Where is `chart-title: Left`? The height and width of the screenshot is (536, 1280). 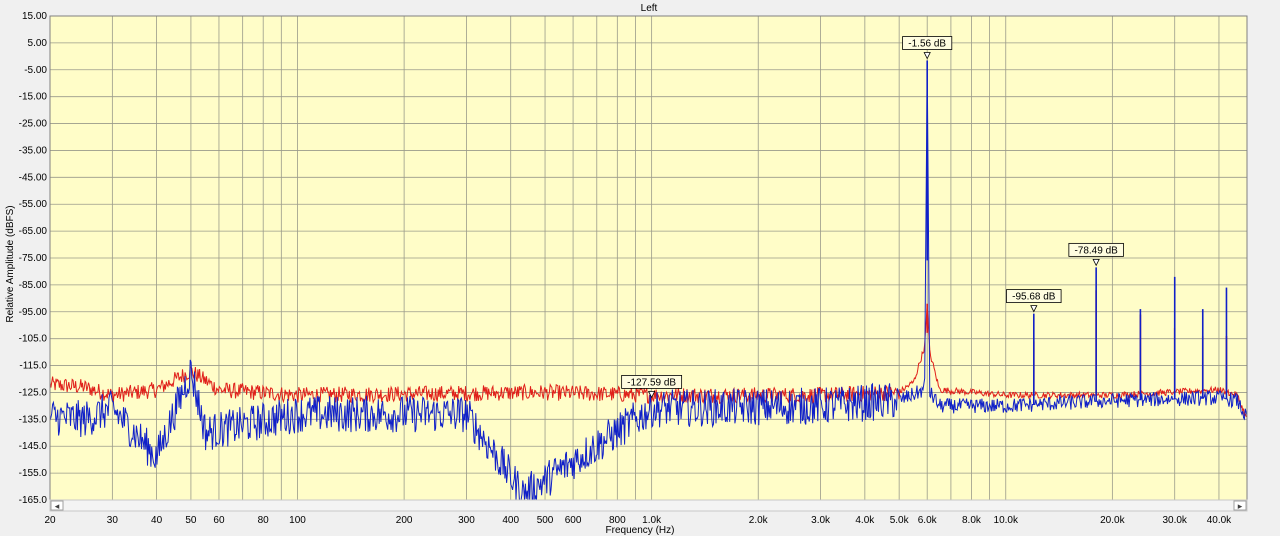
chart-title: Left is located at coordinates (649, 8).